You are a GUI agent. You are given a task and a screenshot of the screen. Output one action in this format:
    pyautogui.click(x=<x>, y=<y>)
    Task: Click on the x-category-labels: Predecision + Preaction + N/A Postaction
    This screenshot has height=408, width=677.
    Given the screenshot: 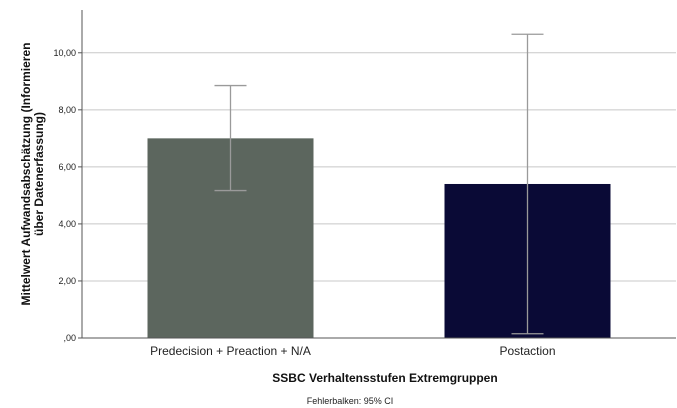 What is the action you would take?
    pyautogui.click(x=352, y=351)
    